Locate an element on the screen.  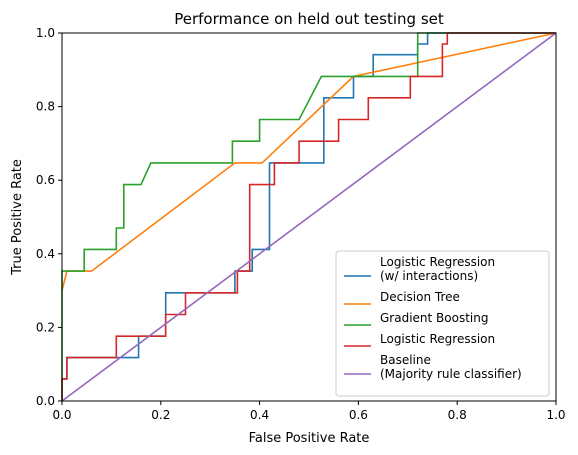
y-tick-label: 0.8 is located at coordinates (45, 107).